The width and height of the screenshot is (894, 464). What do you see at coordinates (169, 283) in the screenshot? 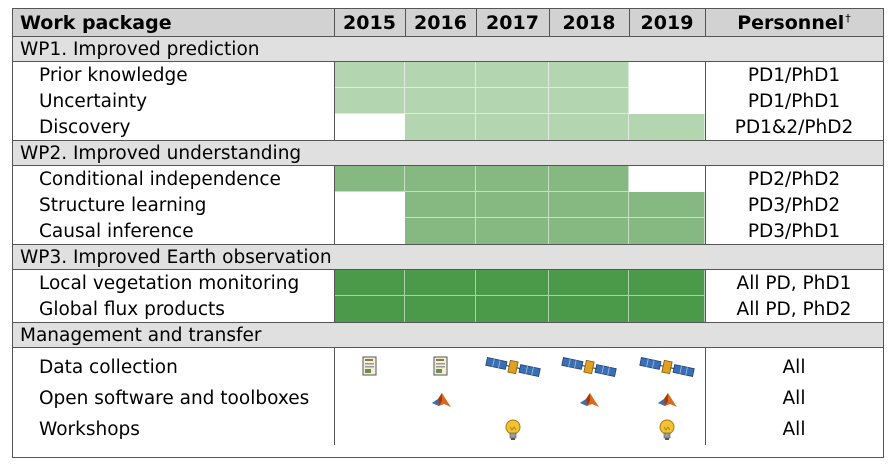
I see `row-label: Local vegetation monitoring` at bounding box center [169, 283].